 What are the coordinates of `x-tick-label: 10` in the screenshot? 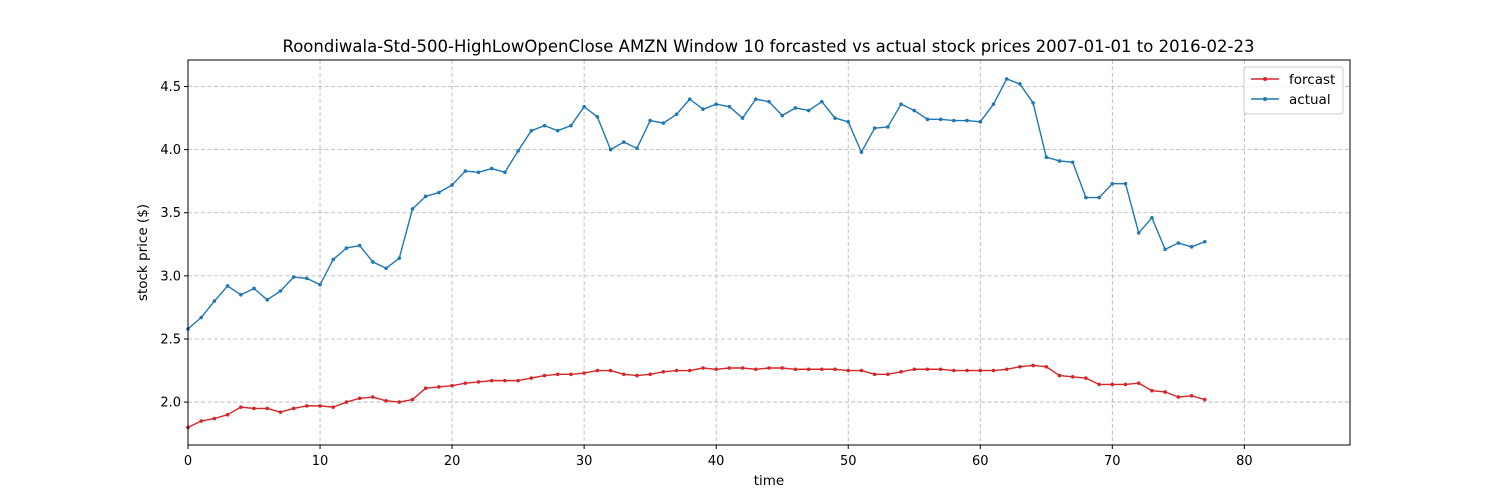 It's located at (320, 461).